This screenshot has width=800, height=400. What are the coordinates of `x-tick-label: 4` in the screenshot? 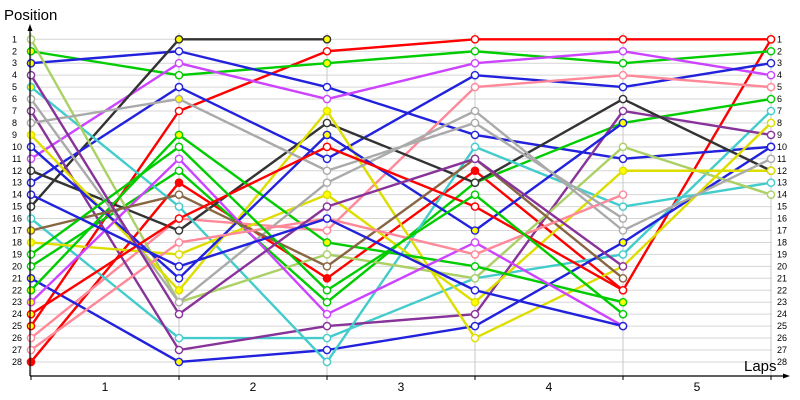 It's located at (549, 387).